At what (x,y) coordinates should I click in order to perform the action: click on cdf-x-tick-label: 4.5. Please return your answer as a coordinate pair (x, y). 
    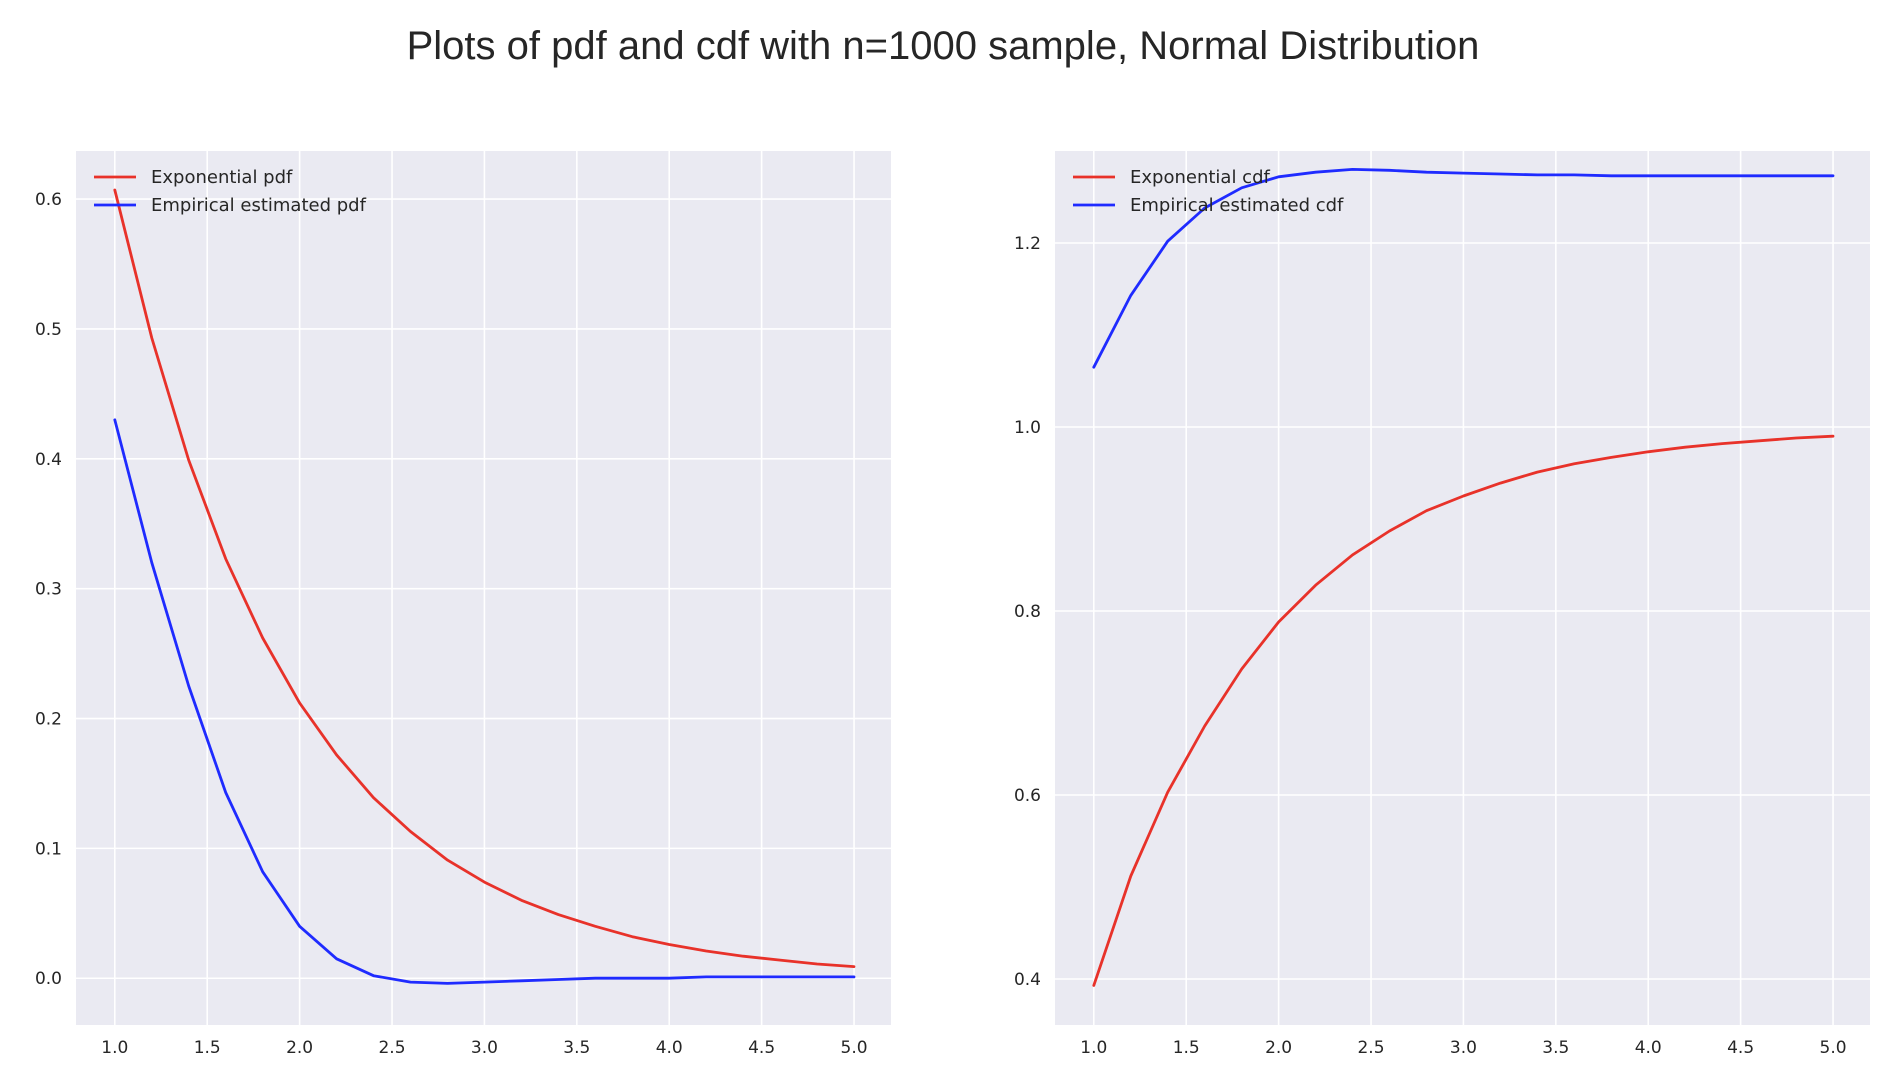
    Looking at the image, I should click on (1740, 1048).